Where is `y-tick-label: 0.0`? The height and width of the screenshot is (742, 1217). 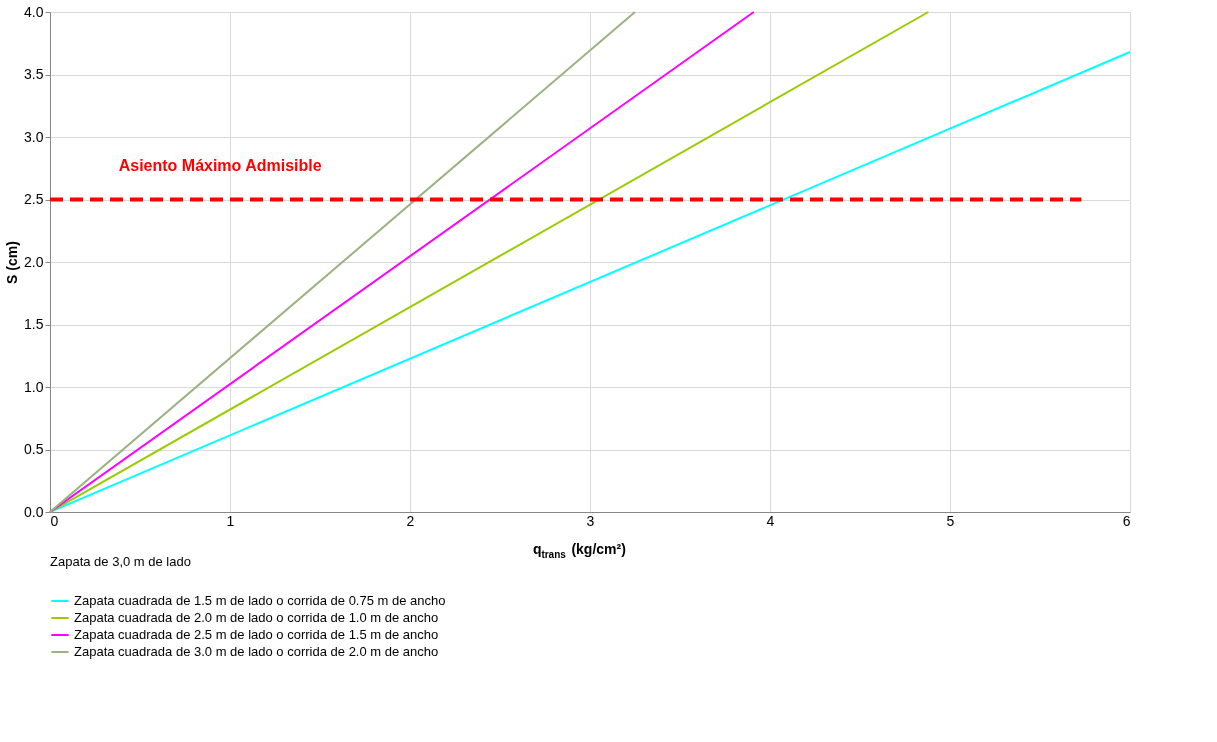
y-tick-label: 0.0 is located at coordinates (34, 511).